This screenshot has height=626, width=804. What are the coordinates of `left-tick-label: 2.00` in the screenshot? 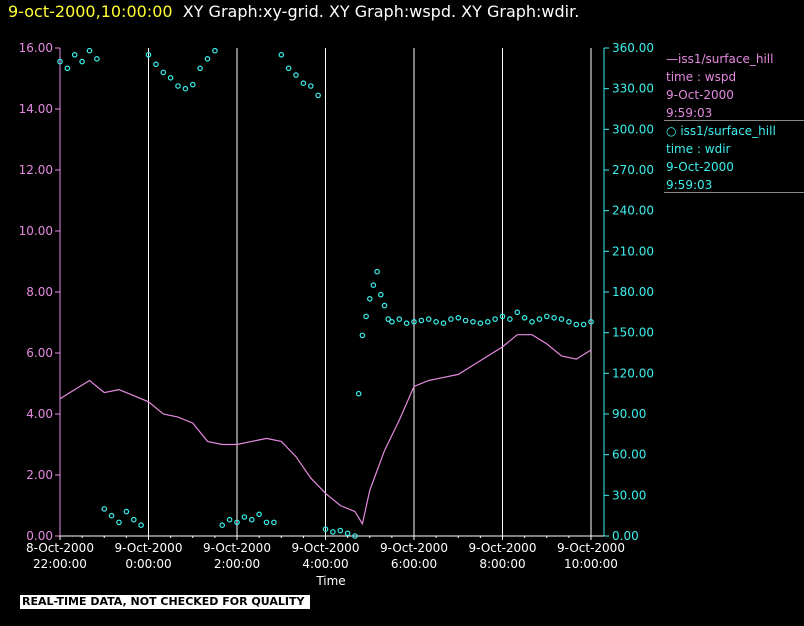 It's located at (39, 475).